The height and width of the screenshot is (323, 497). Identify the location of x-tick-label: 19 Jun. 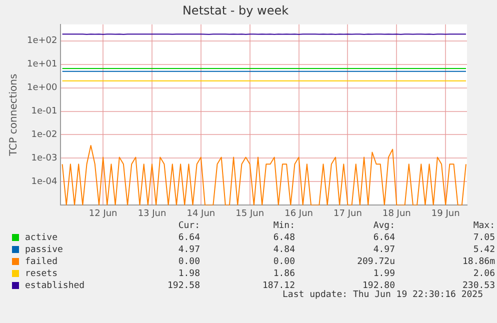
(445, 213).